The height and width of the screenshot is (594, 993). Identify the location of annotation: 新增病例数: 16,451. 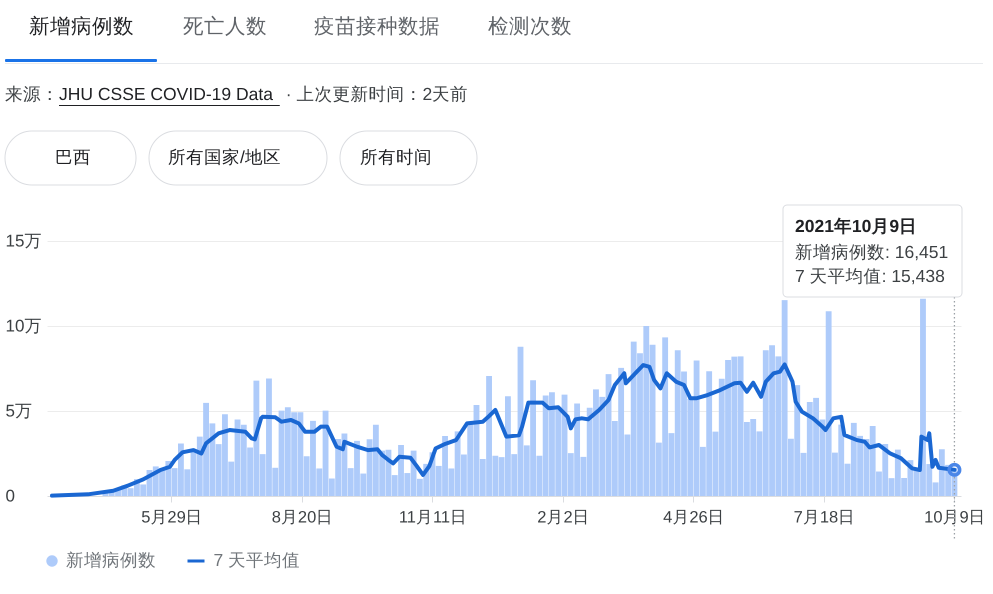
(871, 252).